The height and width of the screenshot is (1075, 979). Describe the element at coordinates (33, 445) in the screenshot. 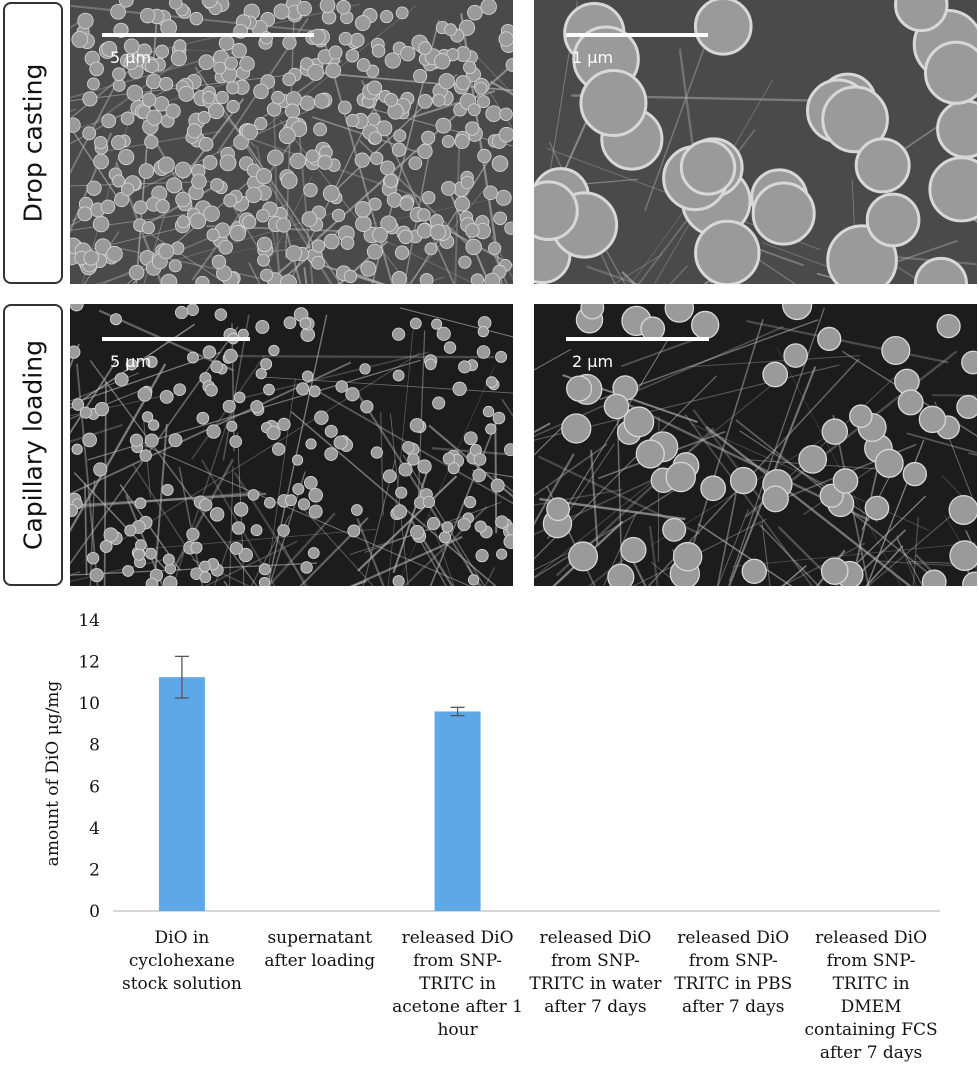

I see `row-label-text: Capillary loading` at that location.